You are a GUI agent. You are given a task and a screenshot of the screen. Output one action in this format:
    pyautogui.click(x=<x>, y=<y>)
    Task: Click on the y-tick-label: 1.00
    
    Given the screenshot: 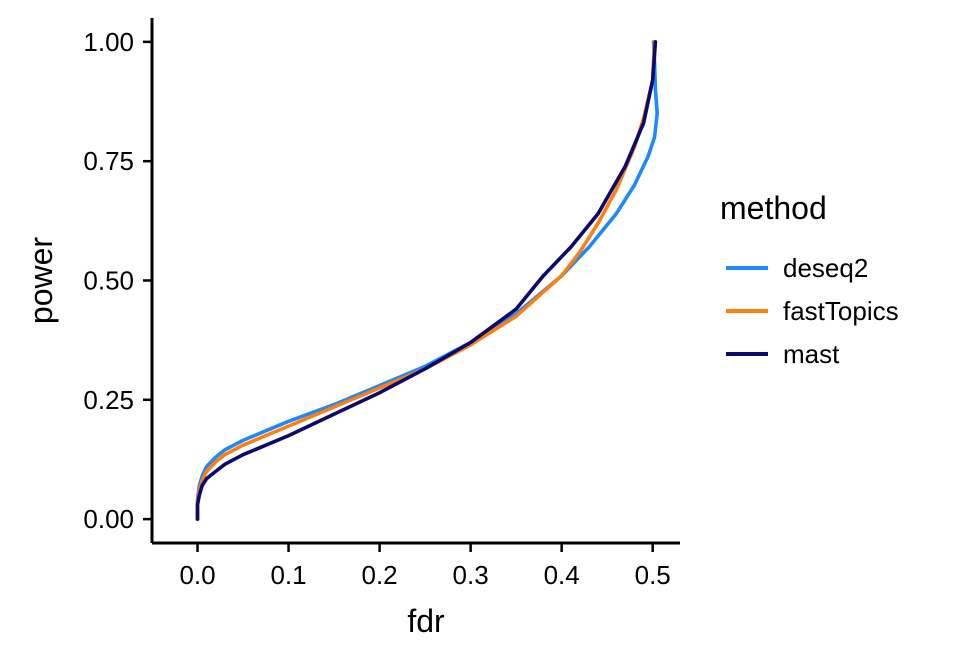 What is the action you would take?
    pyautogui.click(x=108, y=42)
    